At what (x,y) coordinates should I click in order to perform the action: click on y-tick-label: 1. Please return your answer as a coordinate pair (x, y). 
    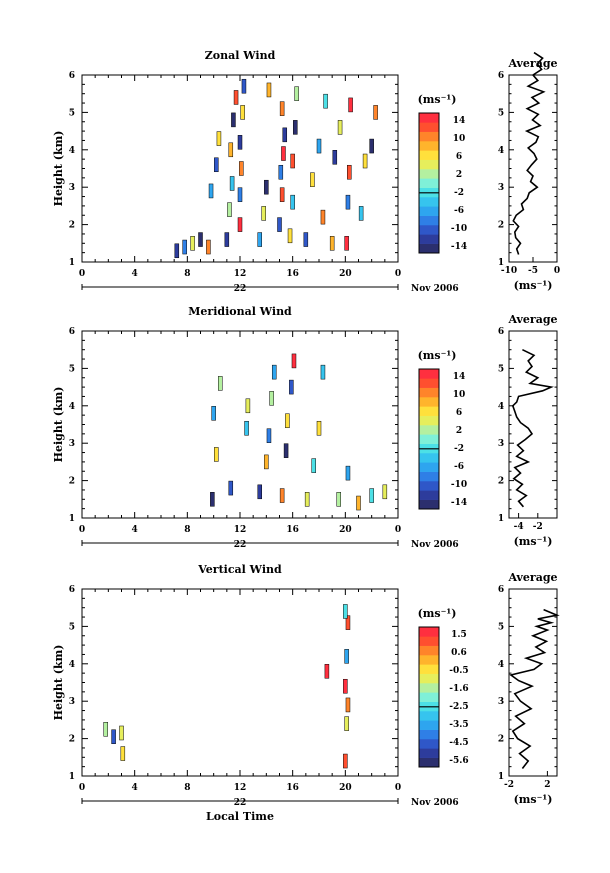
    Looking at the image, I should click on (72, 777).